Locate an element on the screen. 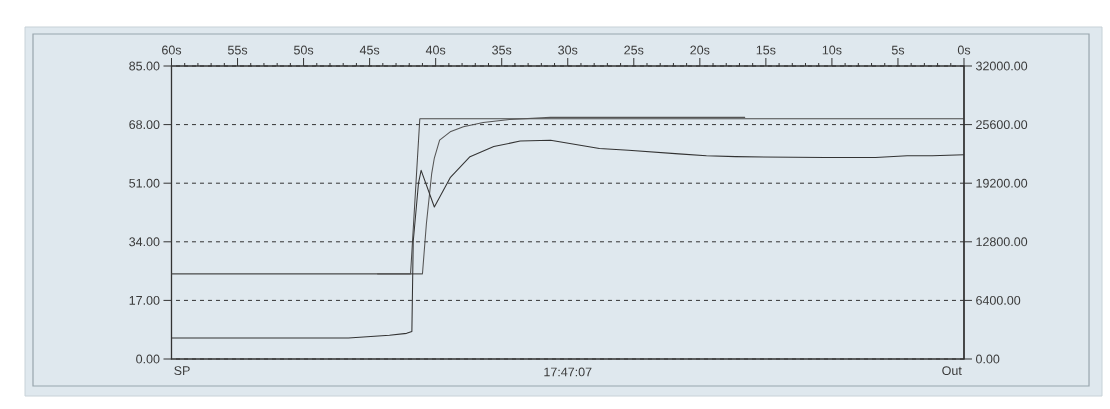 Image resolution: width=1110 pixels, height=409 pixels. y2-tick-label: 12800.00 is located at coordinates (1002, 242).